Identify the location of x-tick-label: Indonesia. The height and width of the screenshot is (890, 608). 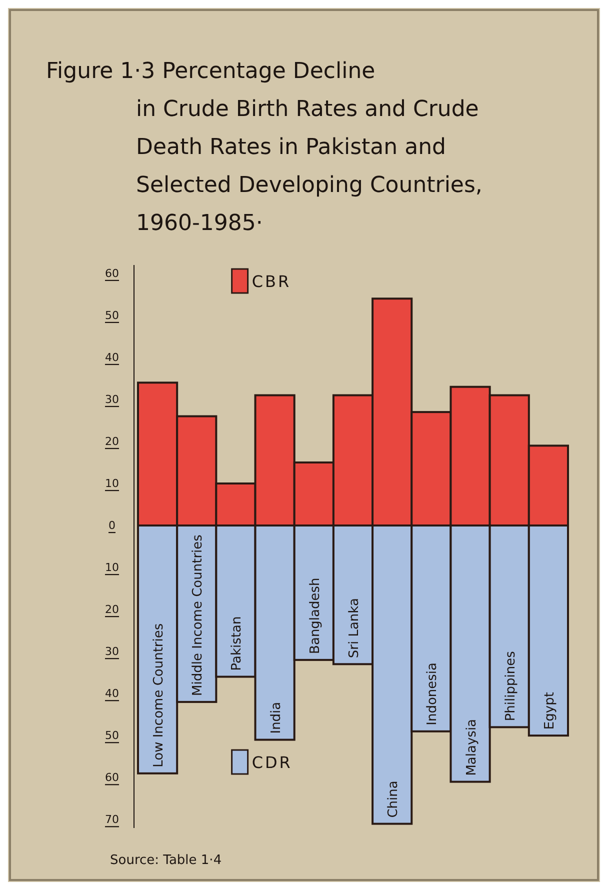
(432, 694).